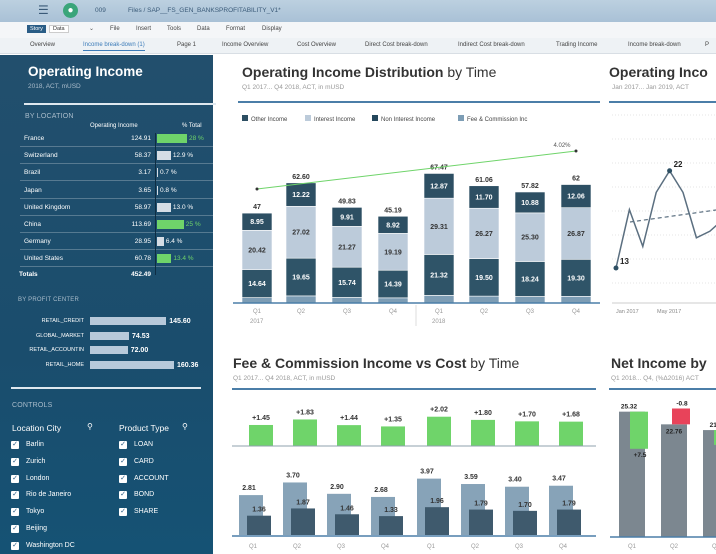 The height and width of the screenshot is (554, 716). I want to click on net-income-bar, so click(674, 480).